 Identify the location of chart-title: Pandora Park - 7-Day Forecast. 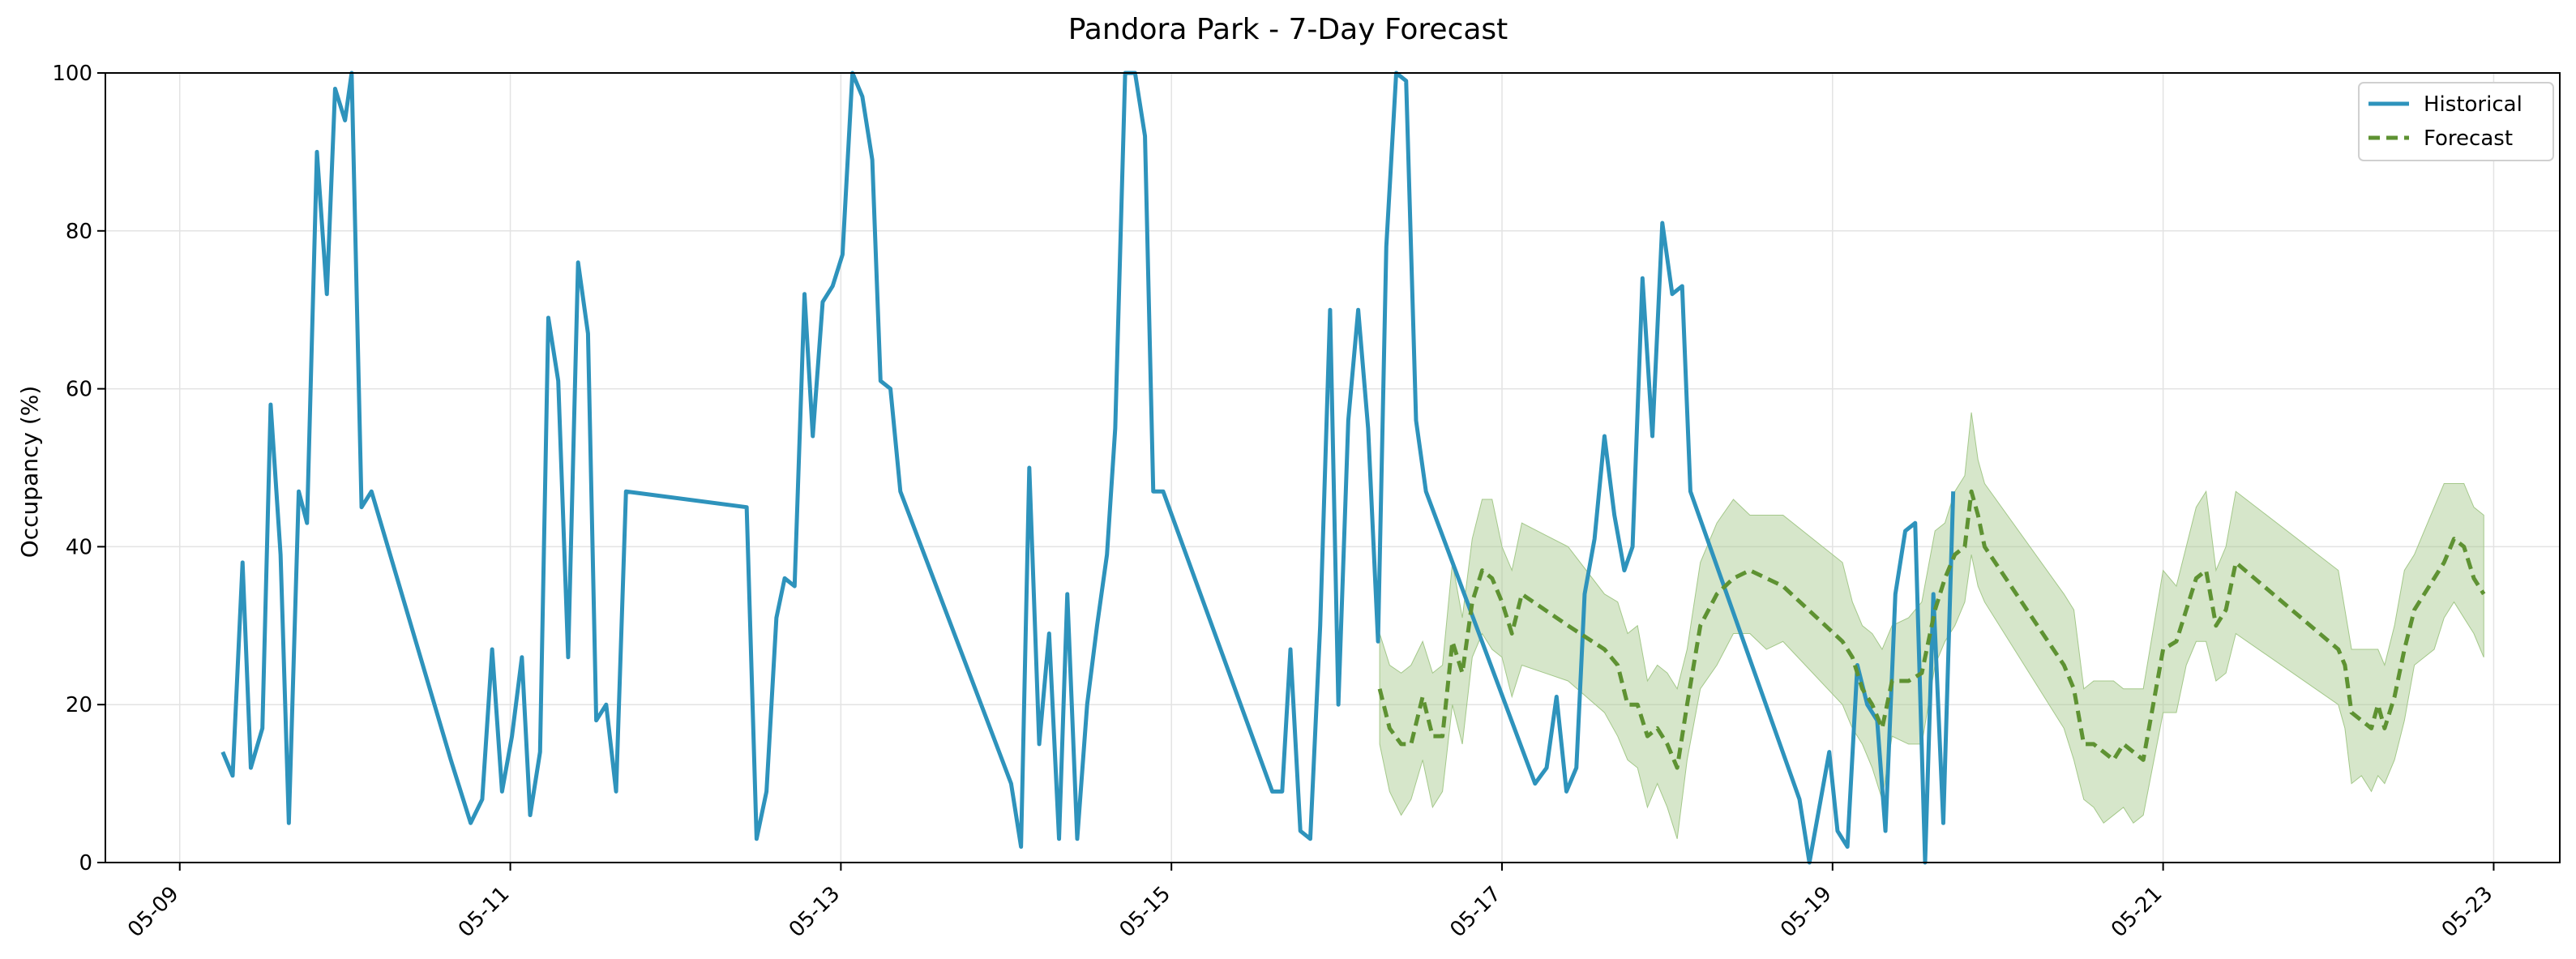
(1288, 29).